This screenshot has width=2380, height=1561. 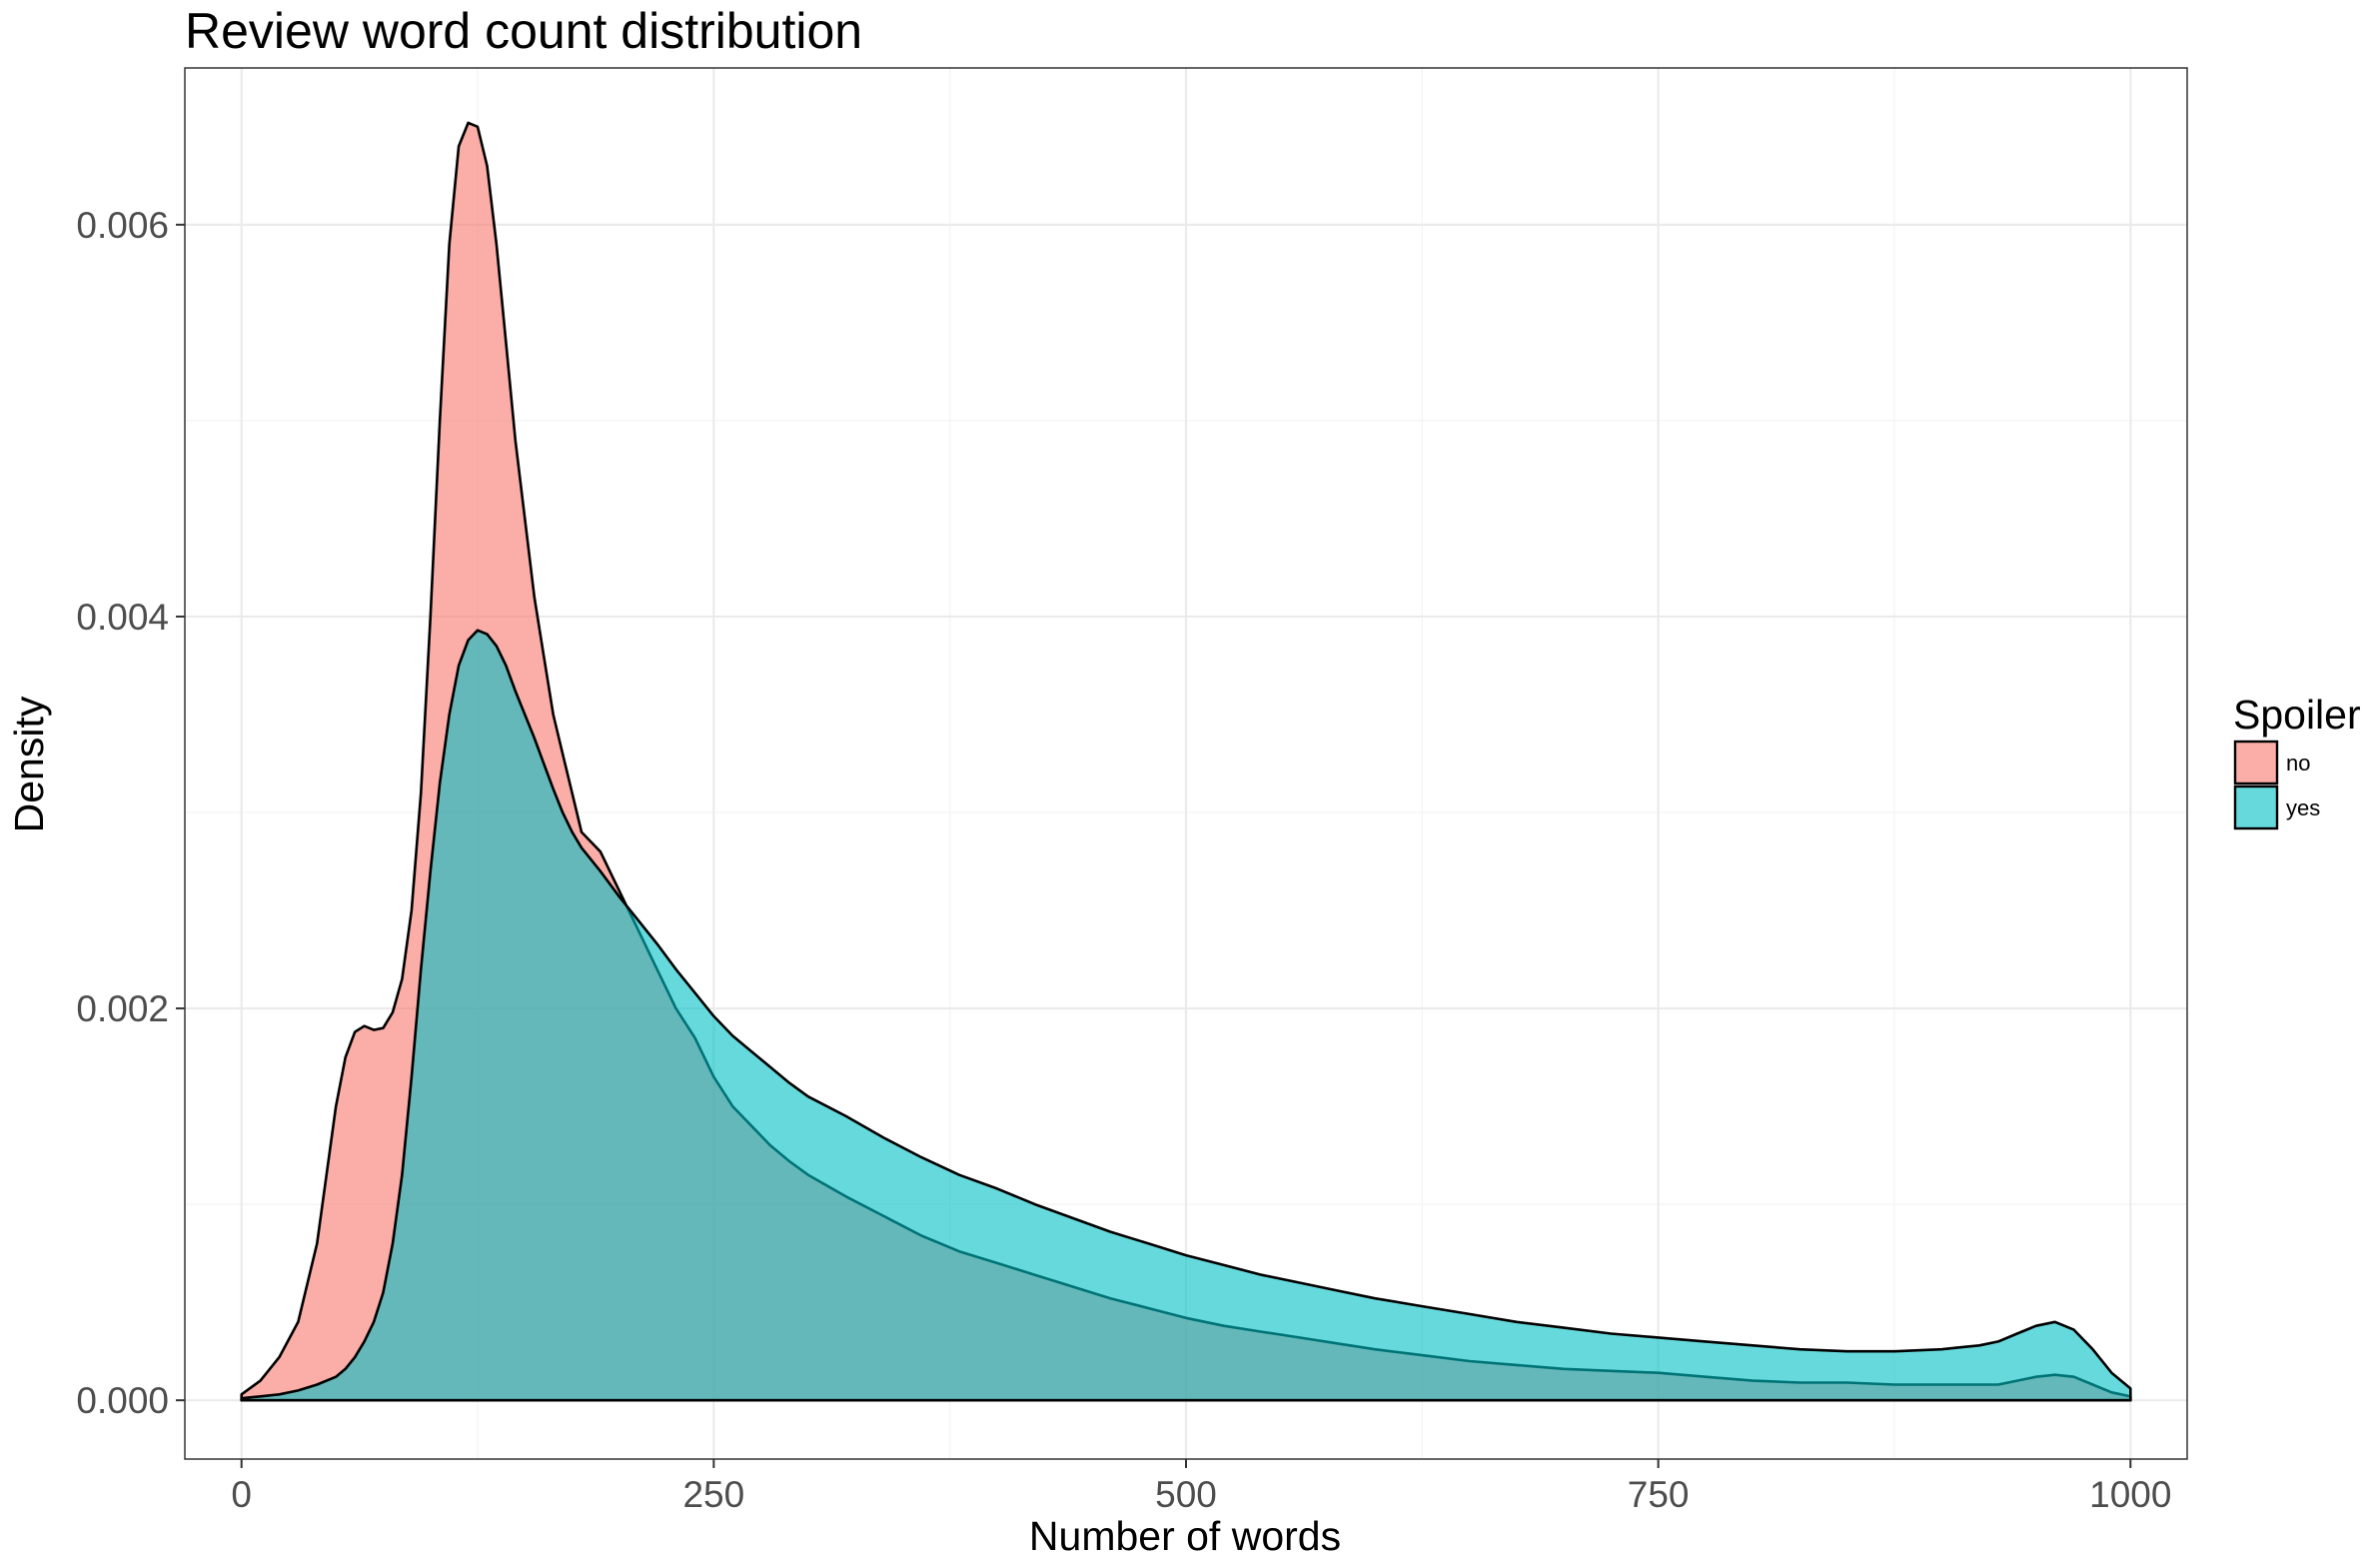 What do you see at coordinates (123, 1401) in the screenshot?
I see `y-tick-label: 0.000` at bounding box center [123, 1401].